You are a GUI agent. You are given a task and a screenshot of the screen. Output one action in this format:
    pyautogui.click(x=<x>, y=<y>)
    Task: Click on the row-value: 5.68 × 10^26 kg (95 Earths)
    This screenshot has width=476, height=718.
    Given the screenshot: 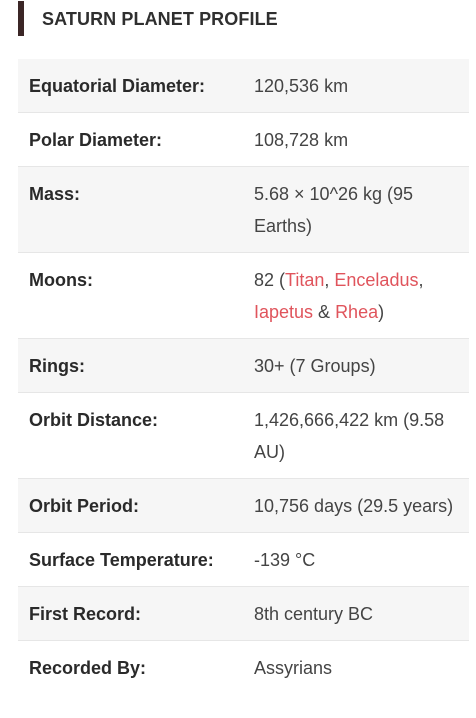 What is the action you would take?
    pyautogui.click(x=334, y=210)
    